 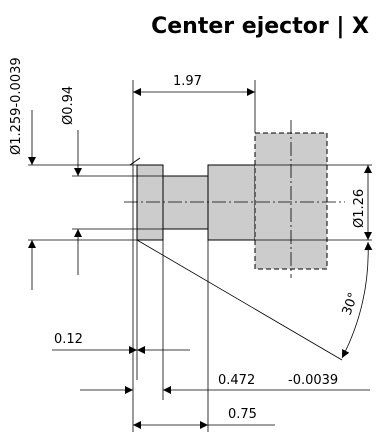 What do you see at coordinates (68, 105) in the screenshot?
I see `dim-text-dia-small: Ø0.94` at bounding box center [68, 105].